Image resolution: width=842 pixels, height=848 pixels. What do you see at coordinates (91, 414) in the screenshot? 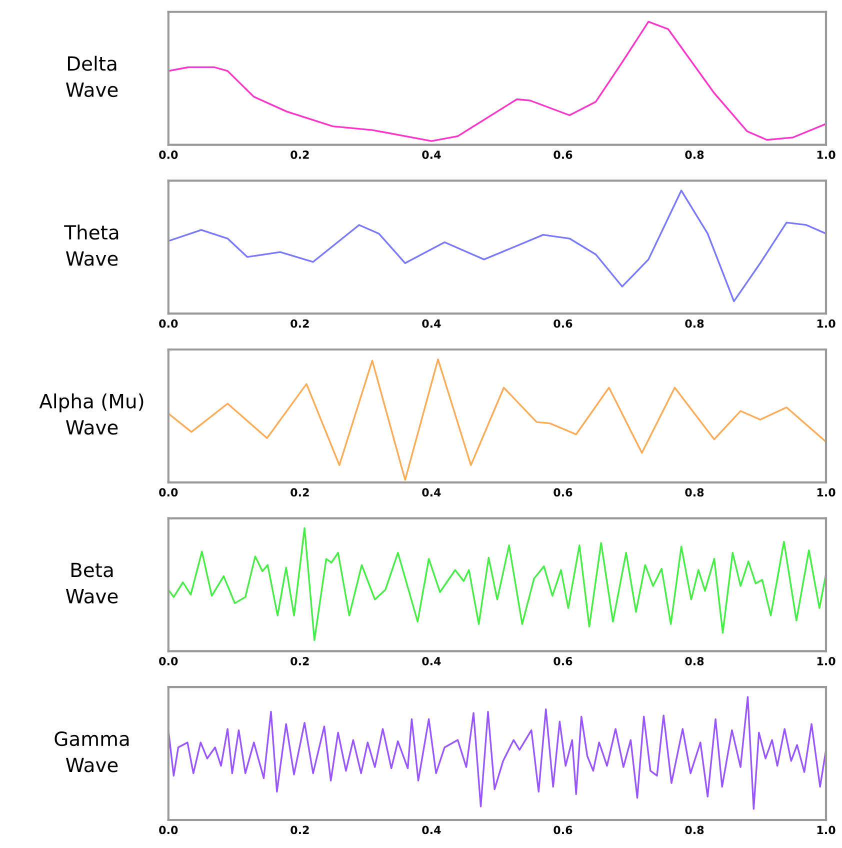
I see `y-axis-title: Alpha (Mu) Wave` at bounding box center [91, 414].